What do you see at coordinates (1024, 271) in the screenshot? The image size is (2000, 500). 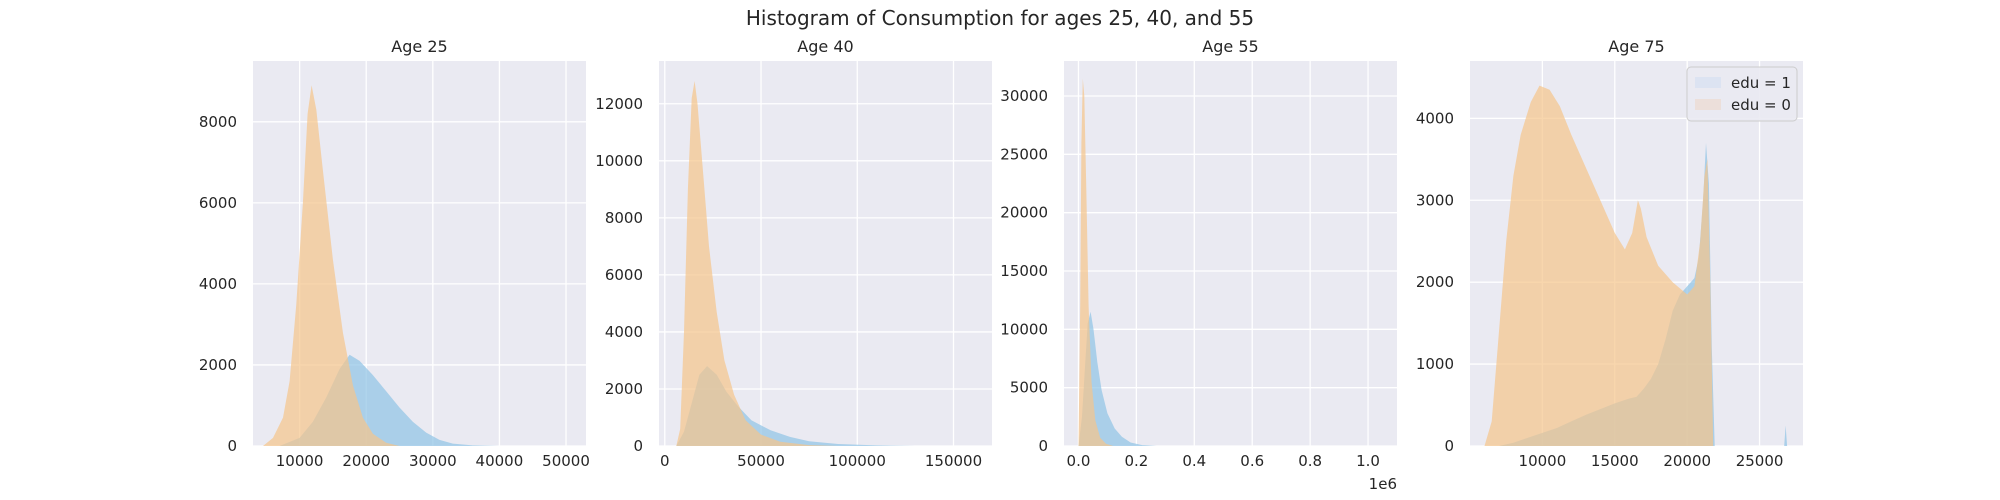 I see `y-tick-label: 15000` at bounding box center [1024, 271].